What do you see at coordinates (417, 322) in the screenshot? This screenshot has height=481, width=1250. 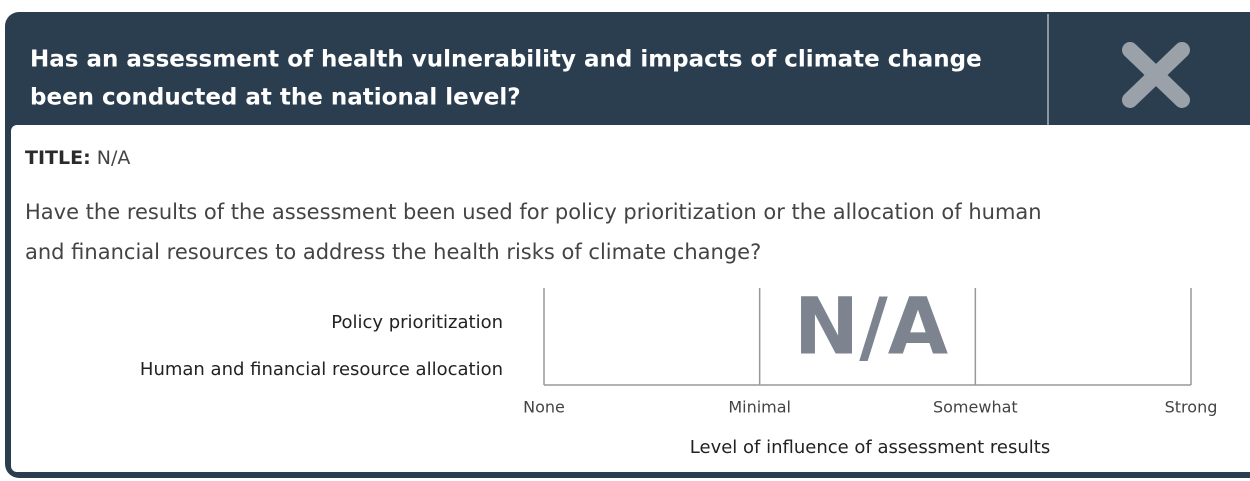 I see `row-label: Policy prioritization` at bounding box center [417, 322].